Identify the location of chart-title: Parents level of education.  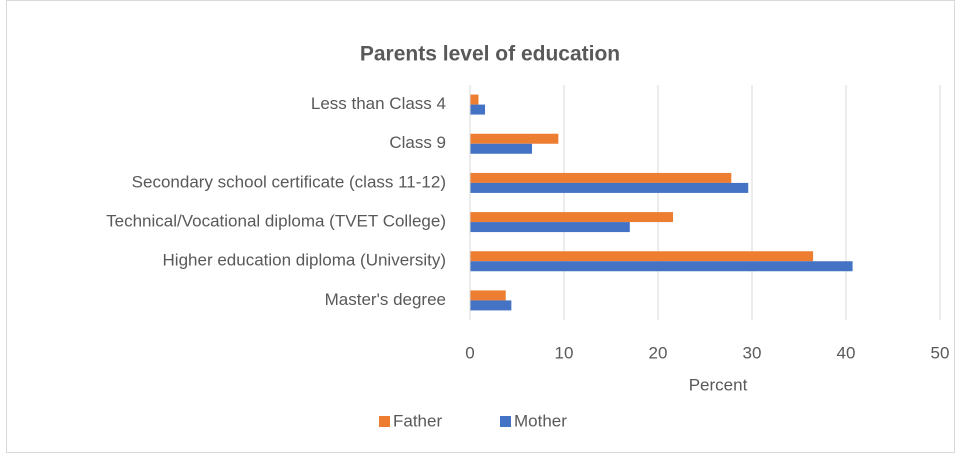
(490, 54).